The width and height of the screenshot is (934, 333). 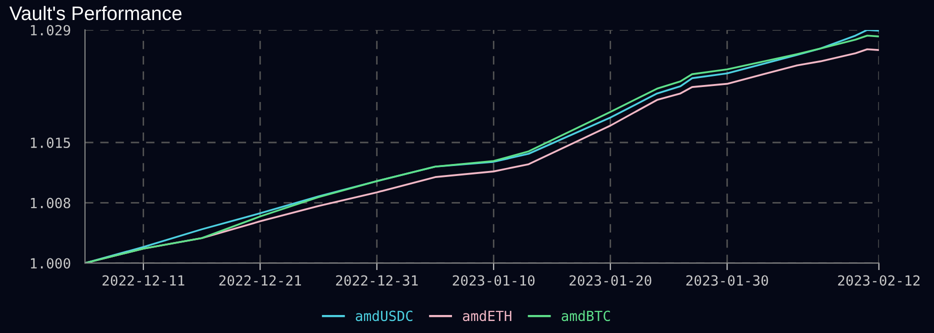 What do you see at coordinates (260, 280) in the screenshot?
I see `x-tick-label: 2022-12-21` at bounding box center [260, 280].